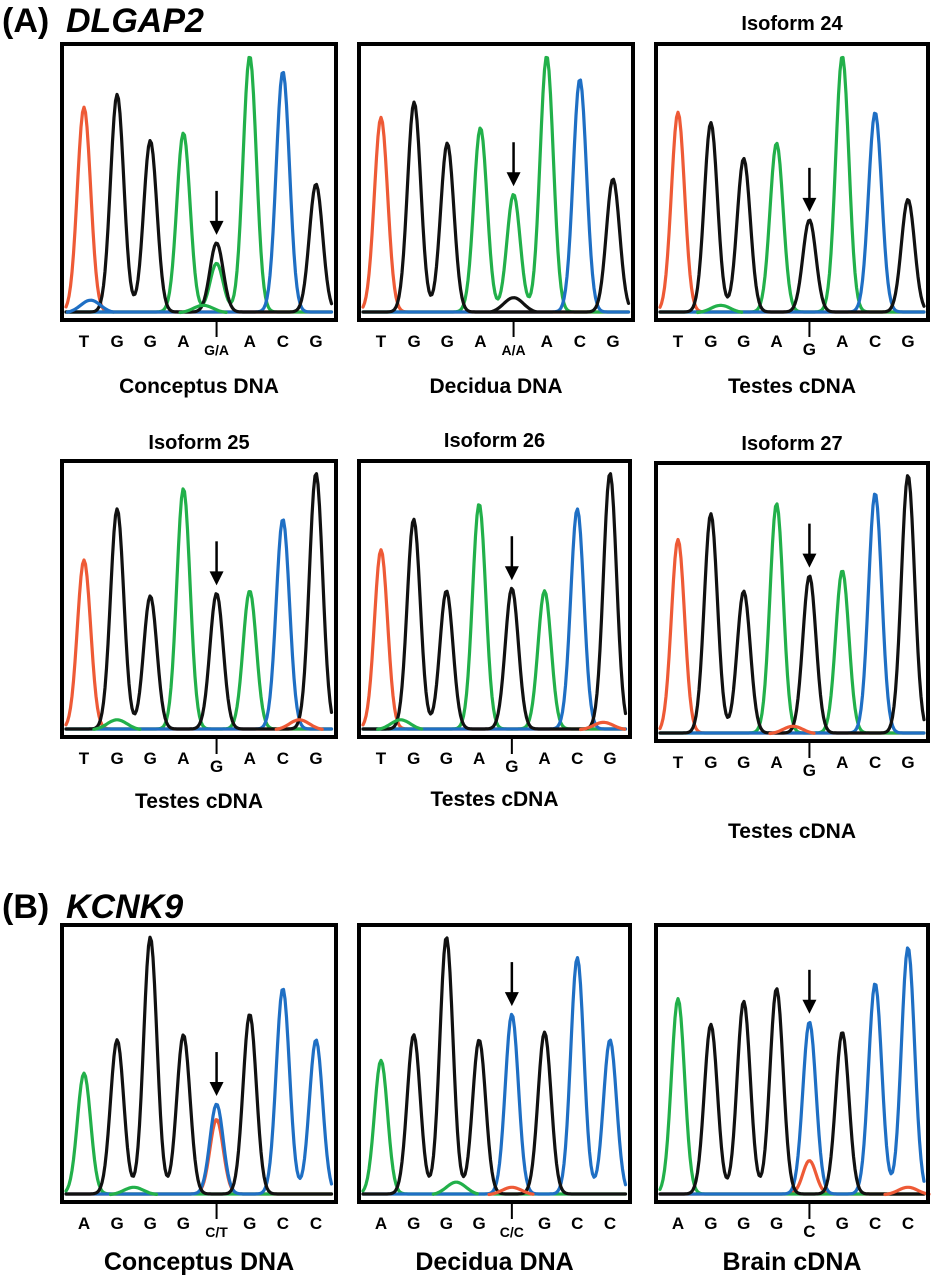 The image size is (931, 1280). I want to click on chromatogram-panel: T G G A G A C G Isoform 27 Testes cDNA, so click(792, 638).